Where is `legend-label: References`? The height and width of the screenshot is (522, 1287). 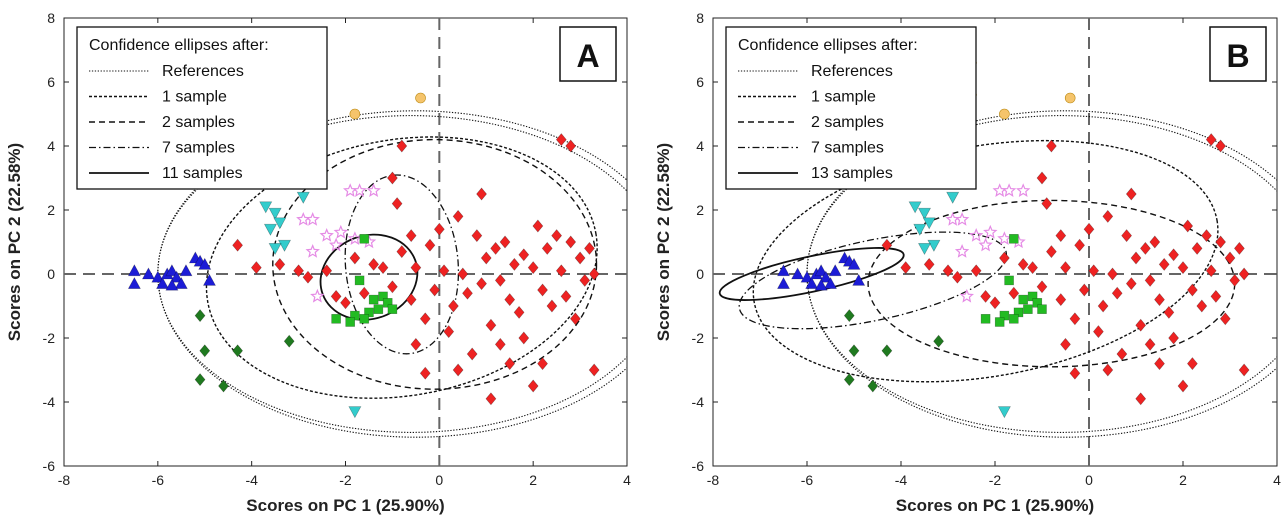
legend-label: References is located at coordinates (203, 71).